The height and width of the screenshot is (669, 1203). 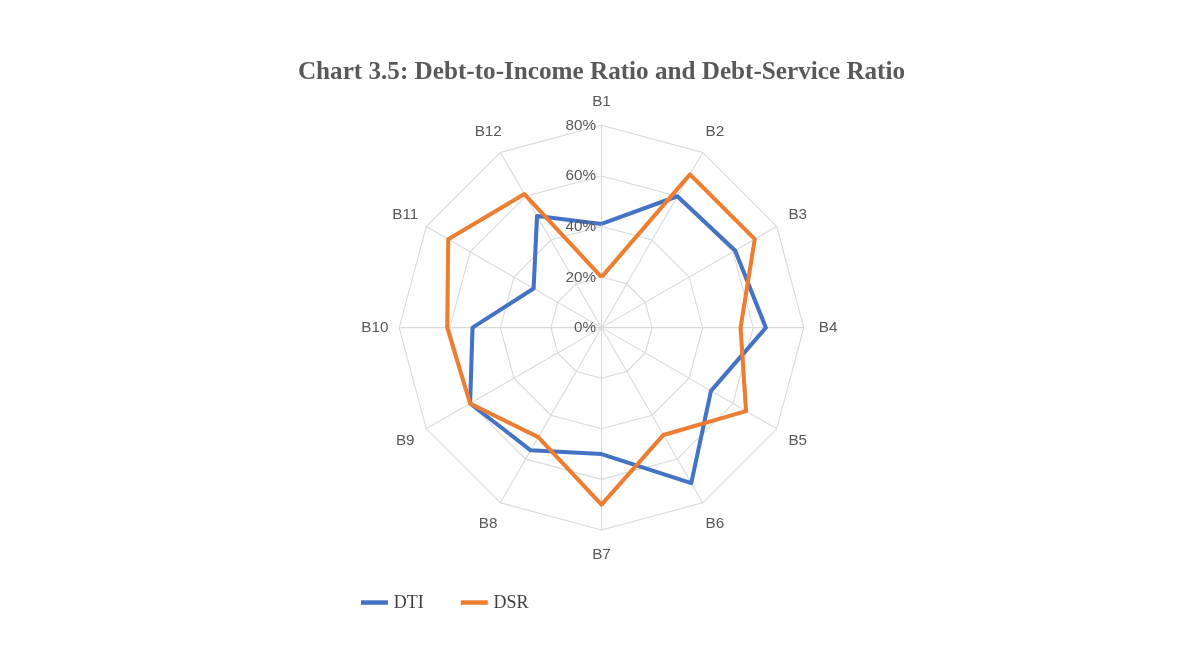 What do you see at coordinates (715, 130) in the screenshot?
I see `spoke-label: B2` at bounding box center [715, 130].